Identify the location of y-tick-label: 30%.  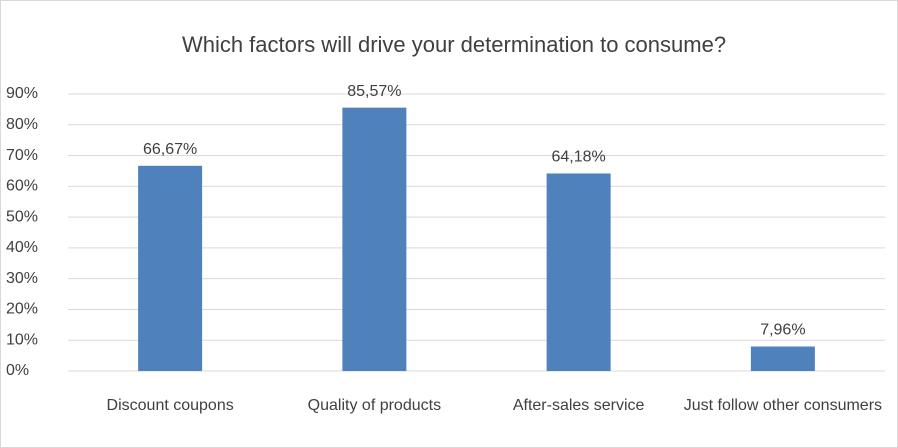
(22, 278).